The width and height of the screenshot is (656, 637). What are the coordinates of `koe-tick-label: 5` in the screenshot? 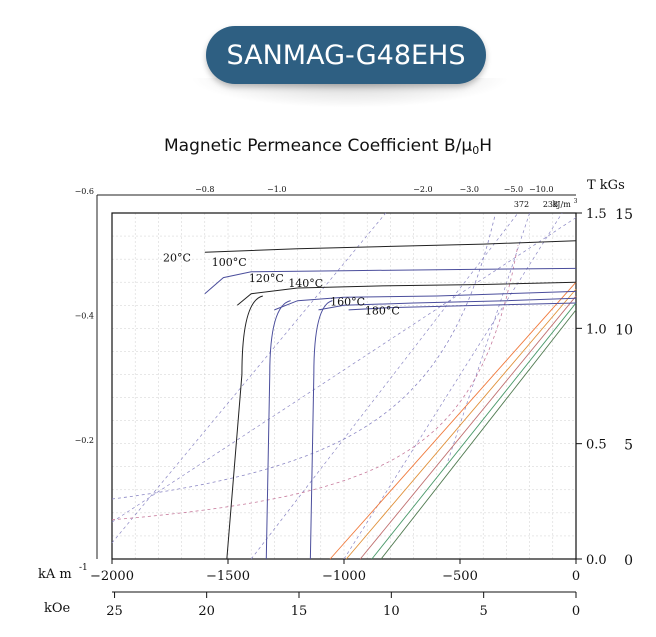 It's located at (484, 611).